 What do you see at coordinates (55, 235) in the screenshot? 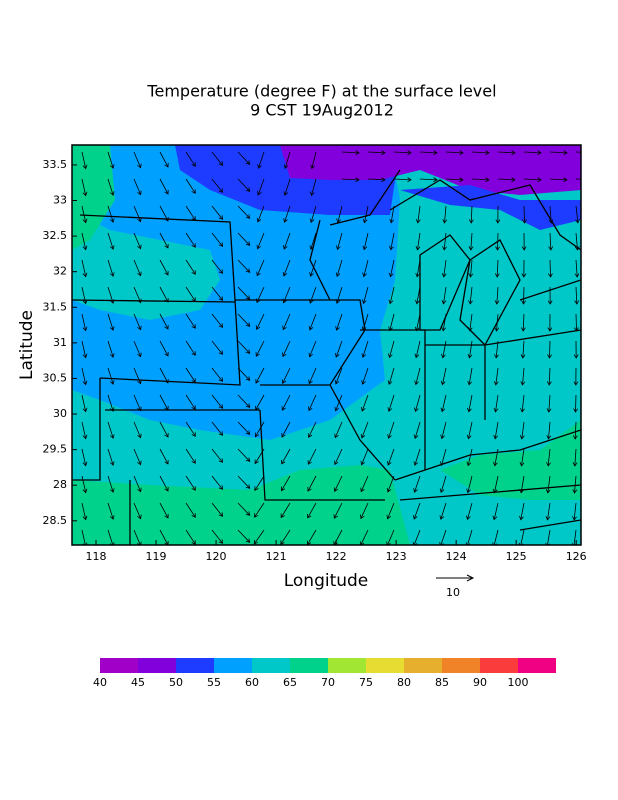
I see `y-tick-label: 32.5` at bounding box center [55, 235].